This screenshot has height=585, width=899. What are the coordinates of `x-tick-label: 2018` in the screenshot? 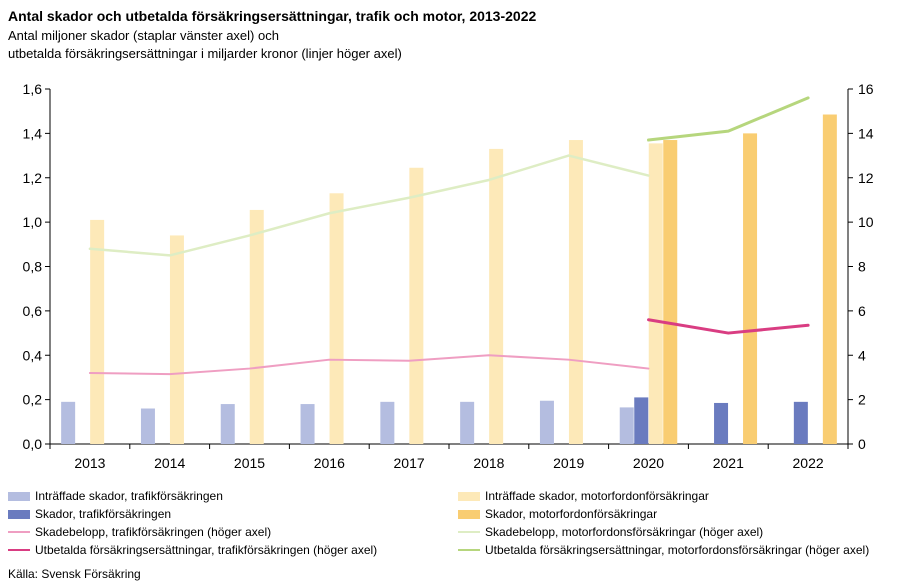 It's located at (488, 463).